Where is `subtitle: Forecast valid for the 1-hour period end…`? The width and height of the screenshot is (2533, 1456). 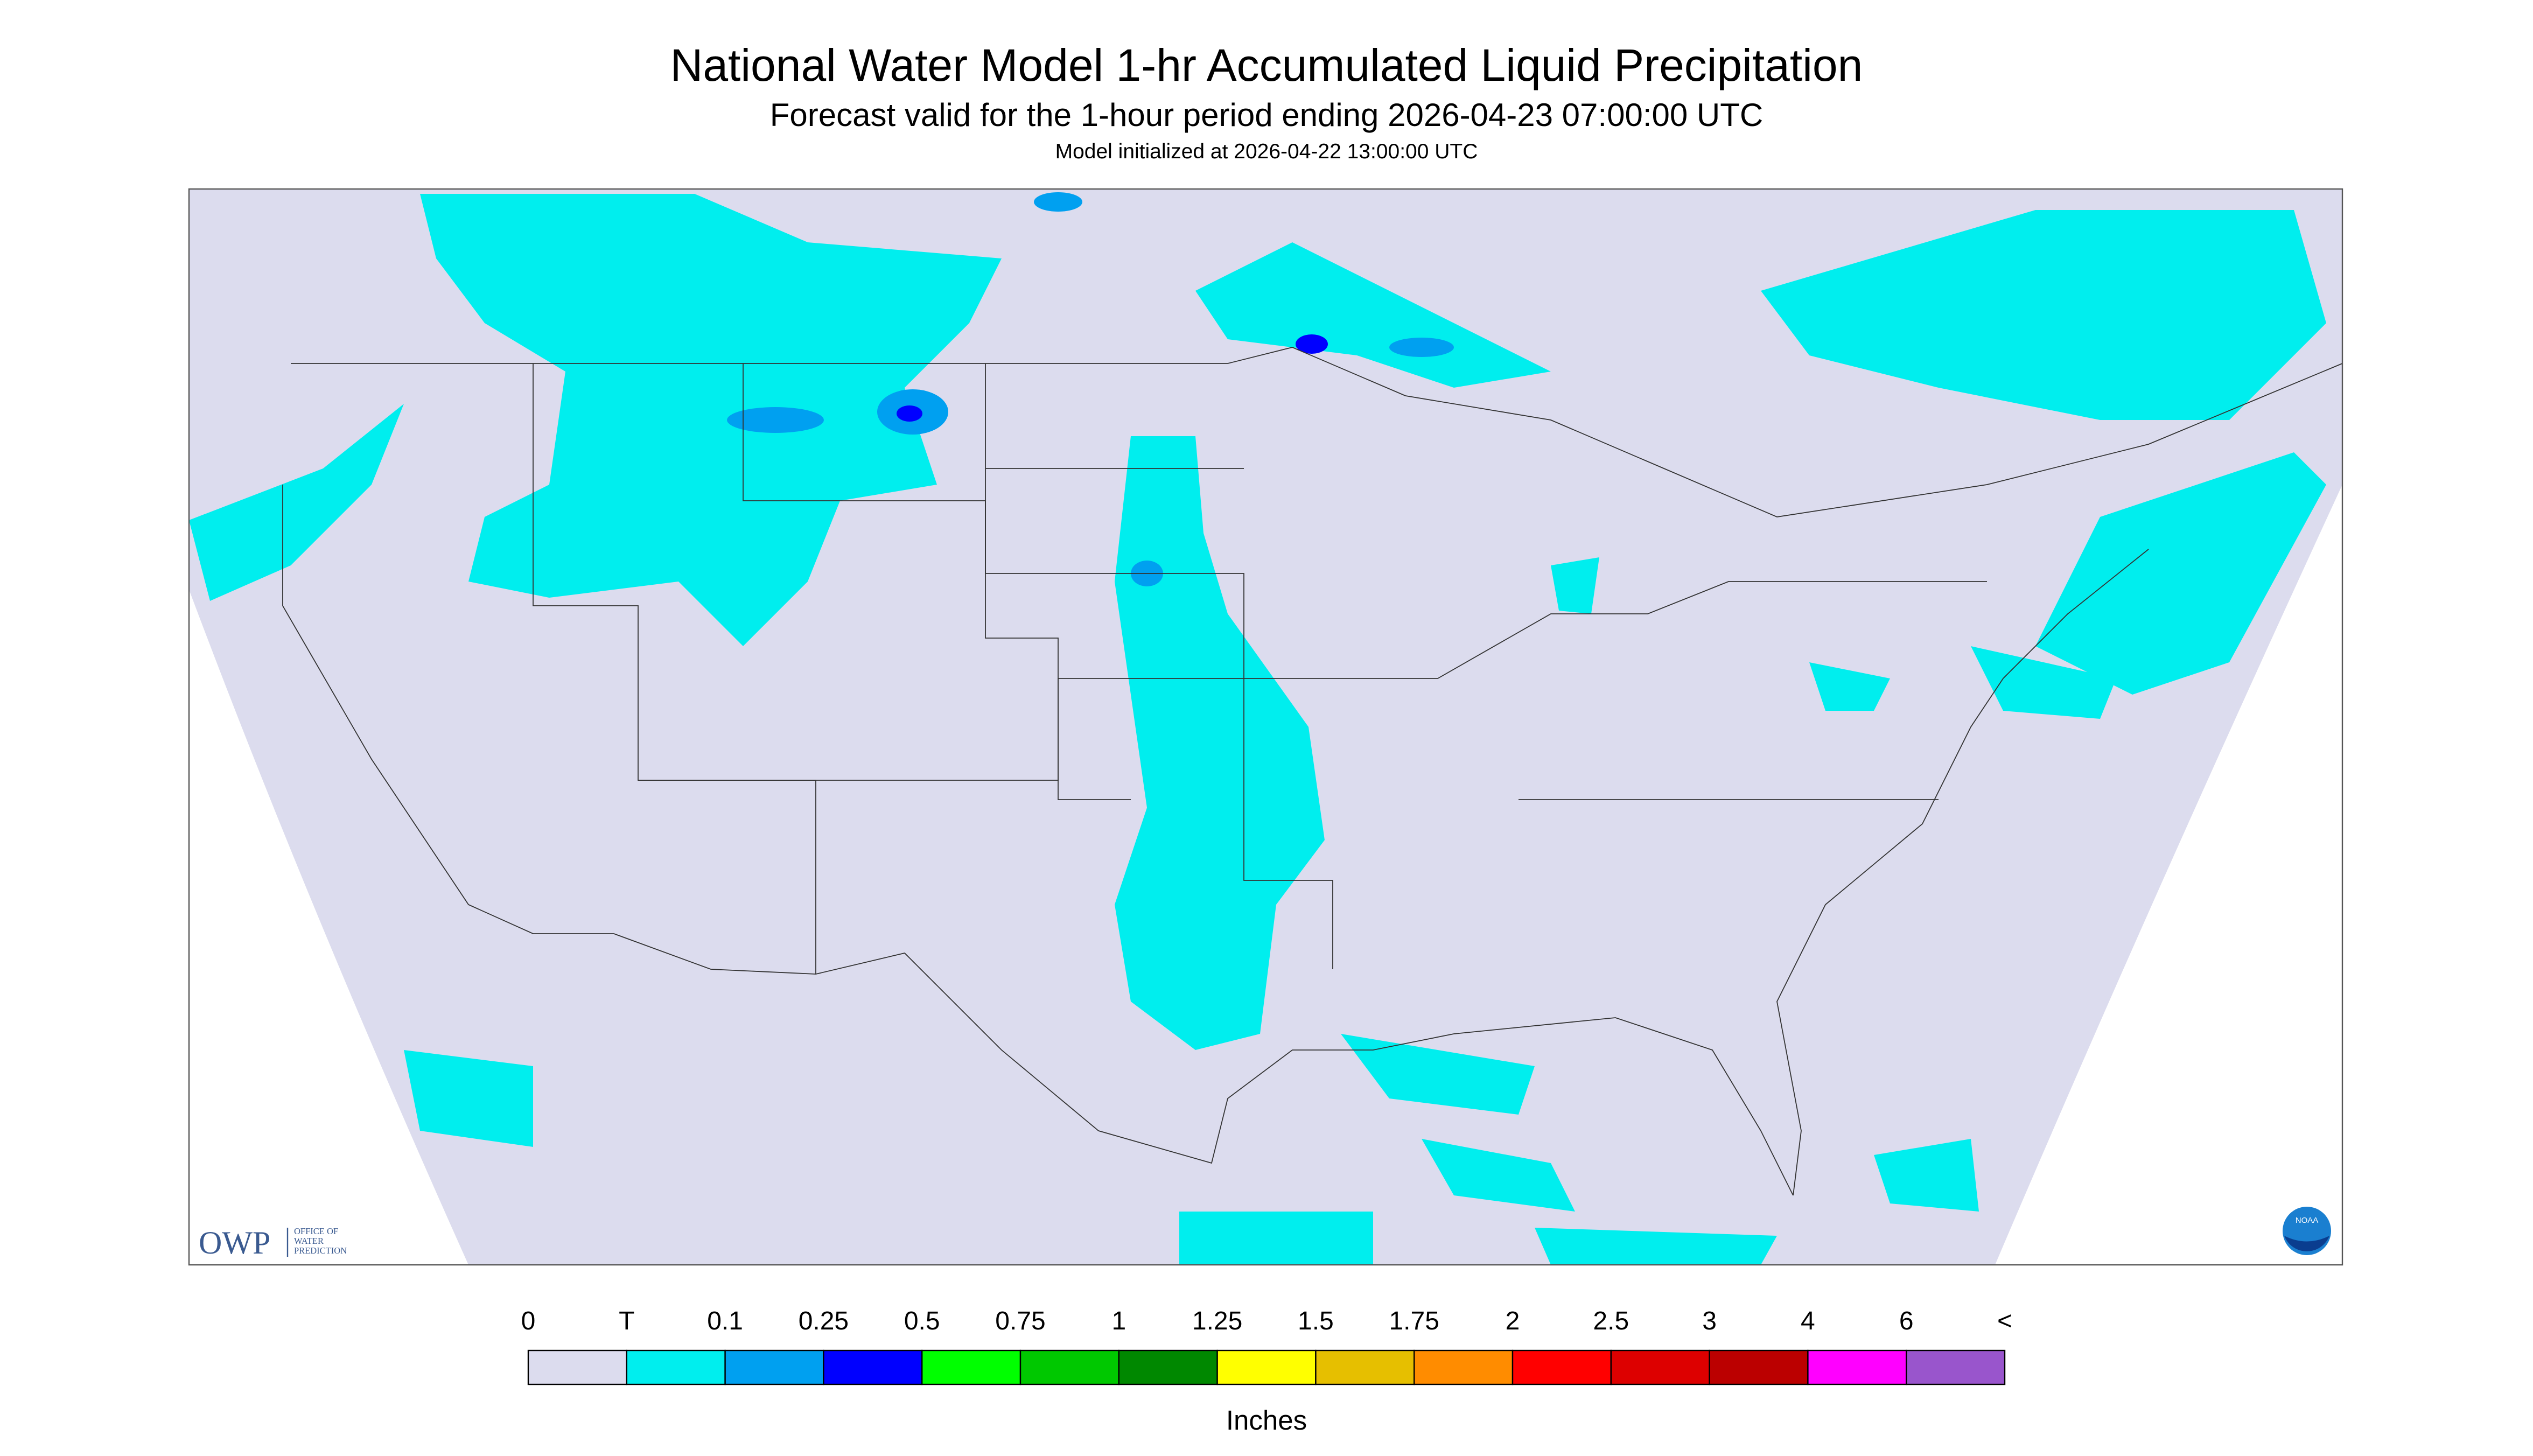
subtitle: Forecast valid for the 1-hour period end… is located at coordinates (1266, 115).